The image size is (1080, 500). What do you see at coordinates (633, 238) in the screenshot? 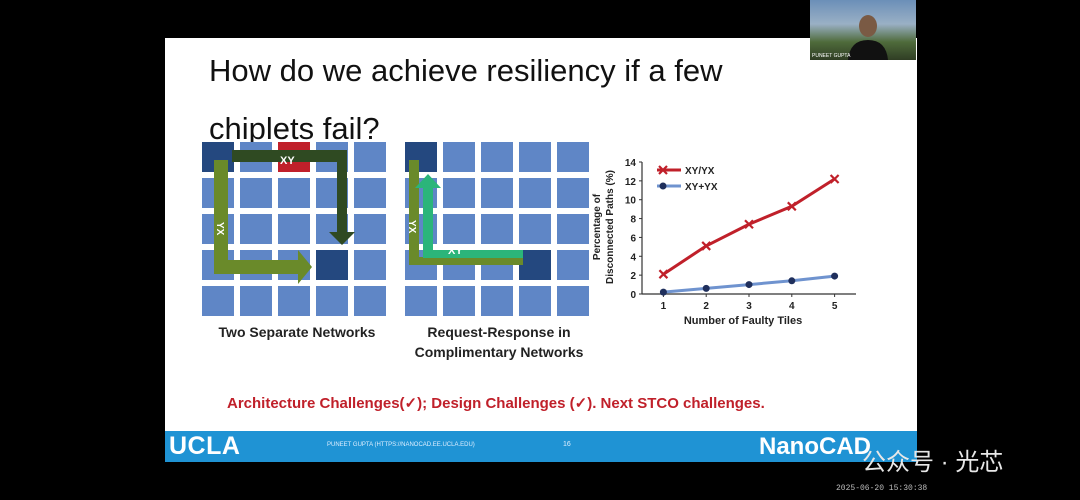
I see `y-tick-label: 6` at bounding box center [633, 238].